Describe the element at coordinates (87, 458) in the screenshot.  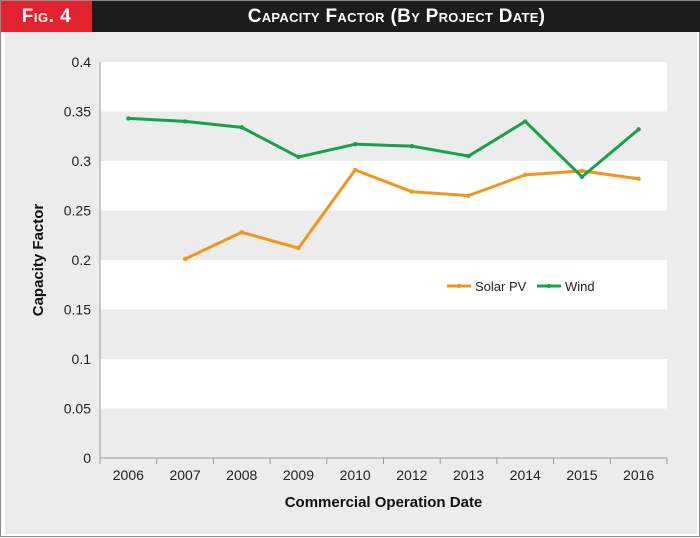
I see `y-tick-label: 0` at that location.